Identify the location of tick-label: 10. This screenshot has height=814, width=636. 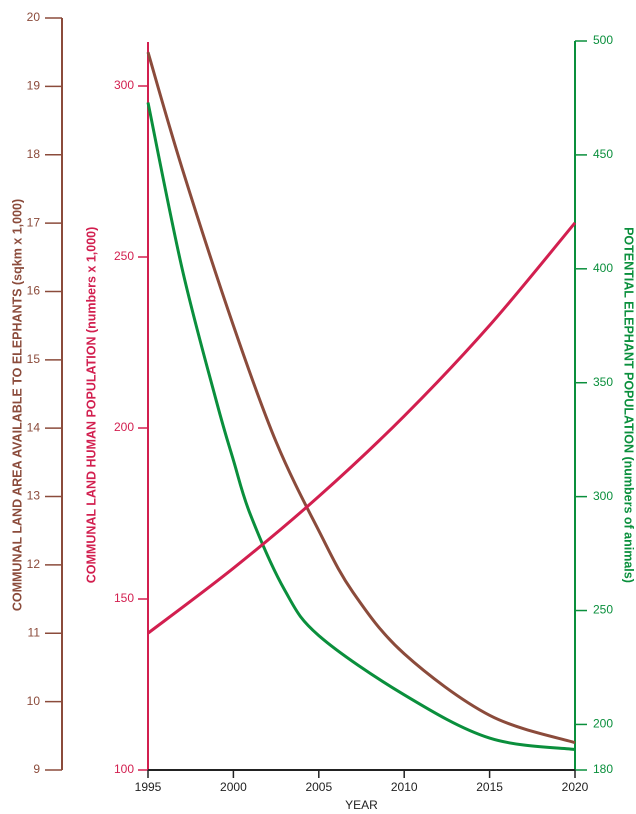
(34, 701).